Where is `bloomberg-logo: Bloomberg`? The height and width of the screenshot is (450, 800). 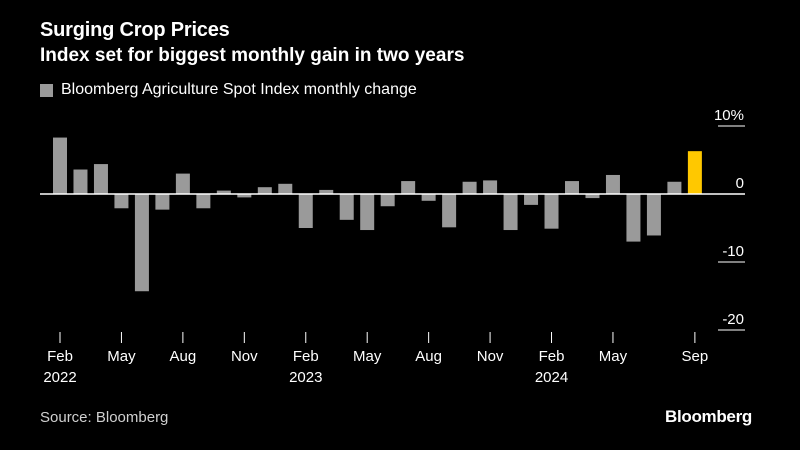 bloomberg-logo: Bloomberg is located at coordinates (708, 416).